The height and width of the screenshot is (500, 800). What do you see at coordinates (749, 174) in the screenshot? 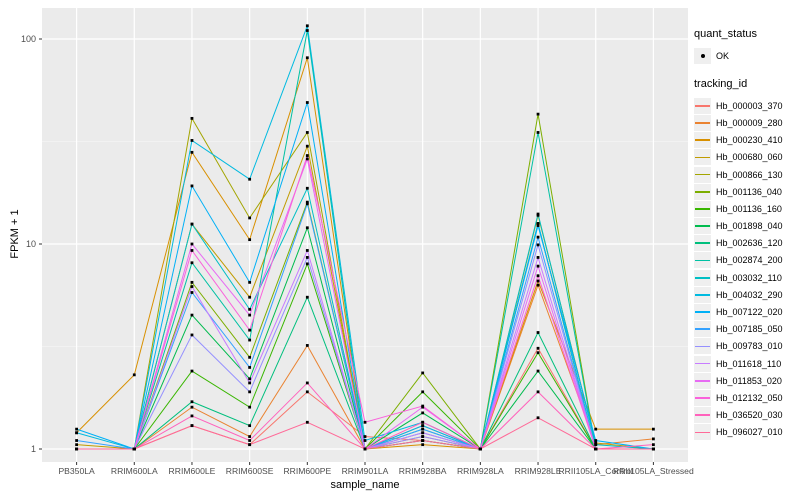
I see `legend-item-label: Hb_000866_130` at bounding box center [749, 174].